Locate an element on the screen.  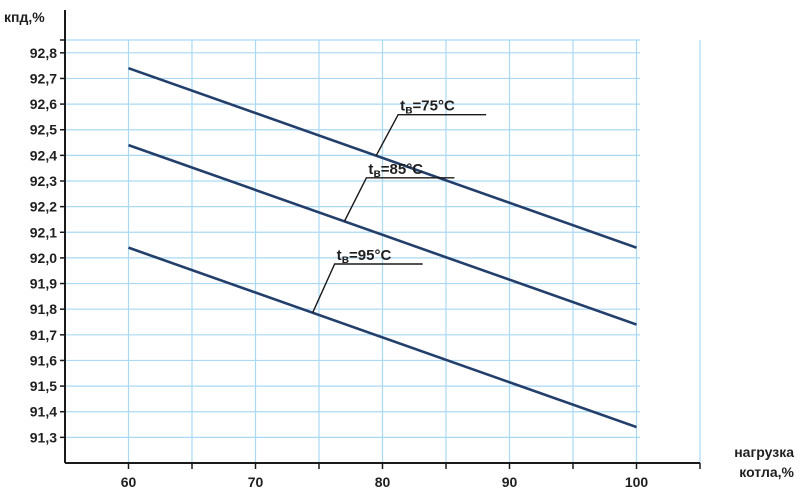
x-tick-label: 80 is located at coordinates (383, 482).